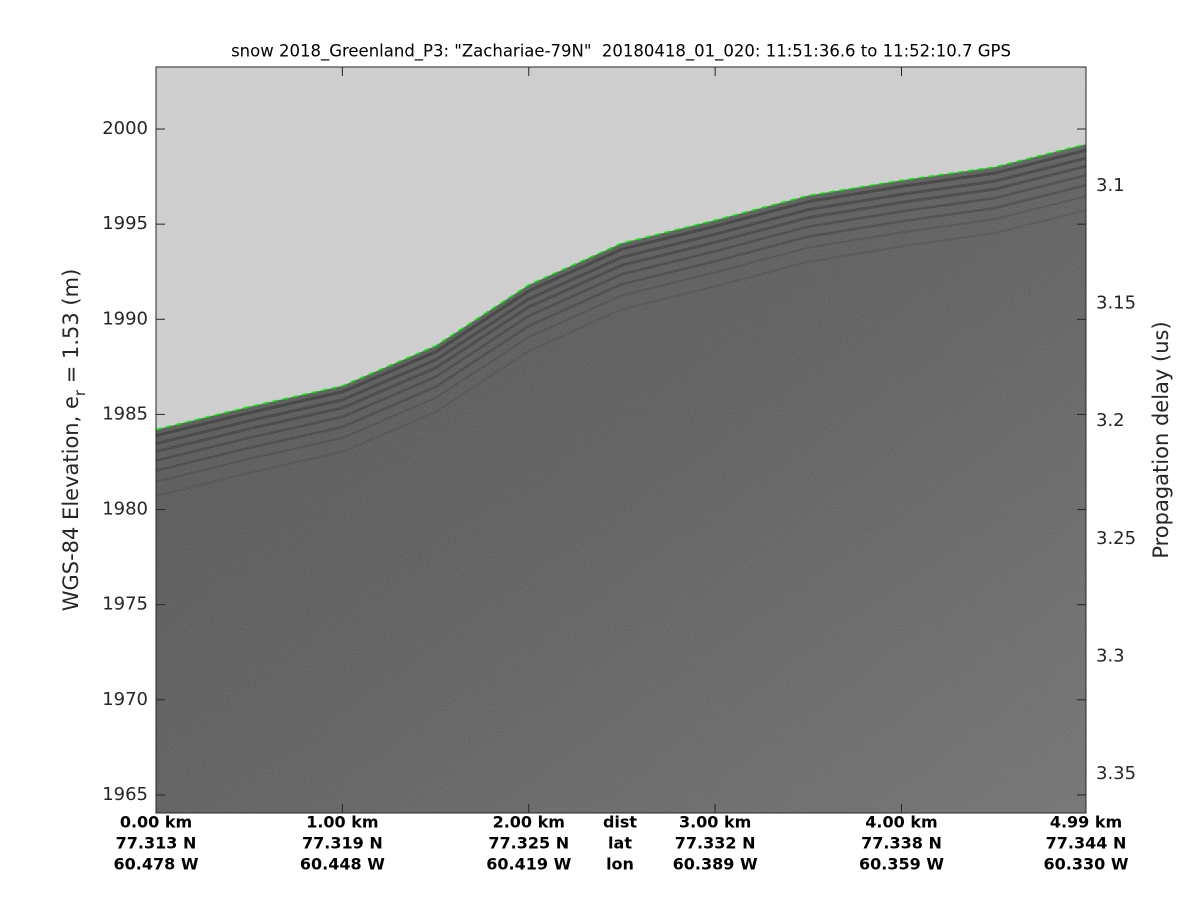  I want to click on y-tick-label: 1975, so click(125, 604).